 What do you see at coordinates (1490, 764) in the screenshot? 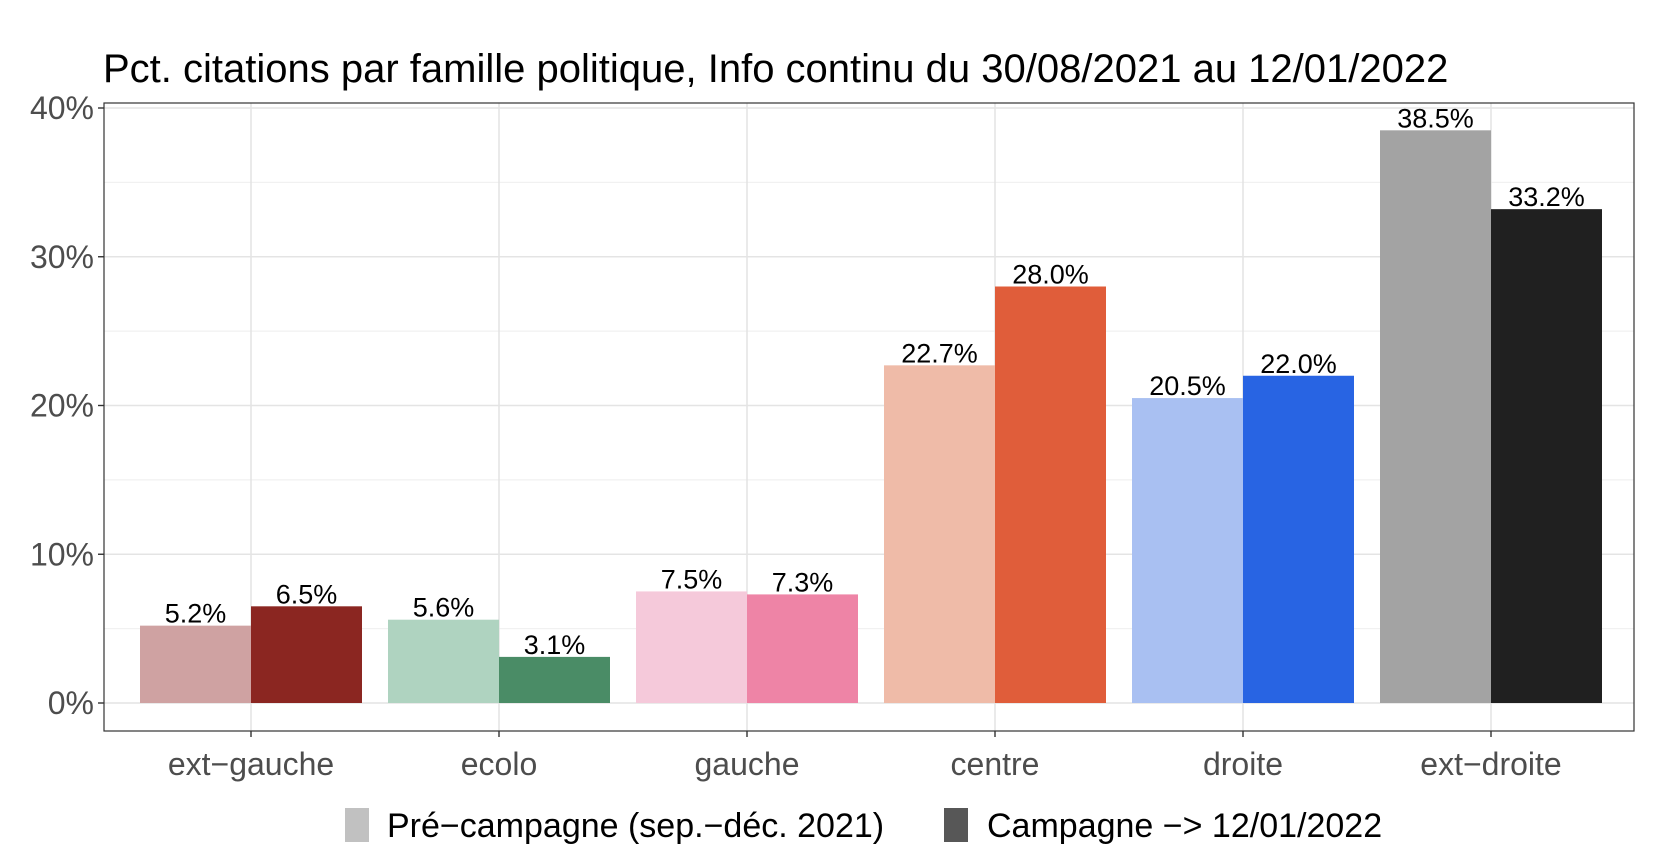
I see `x-tick-label: ext−droite` at bounding box center [1490, 764].